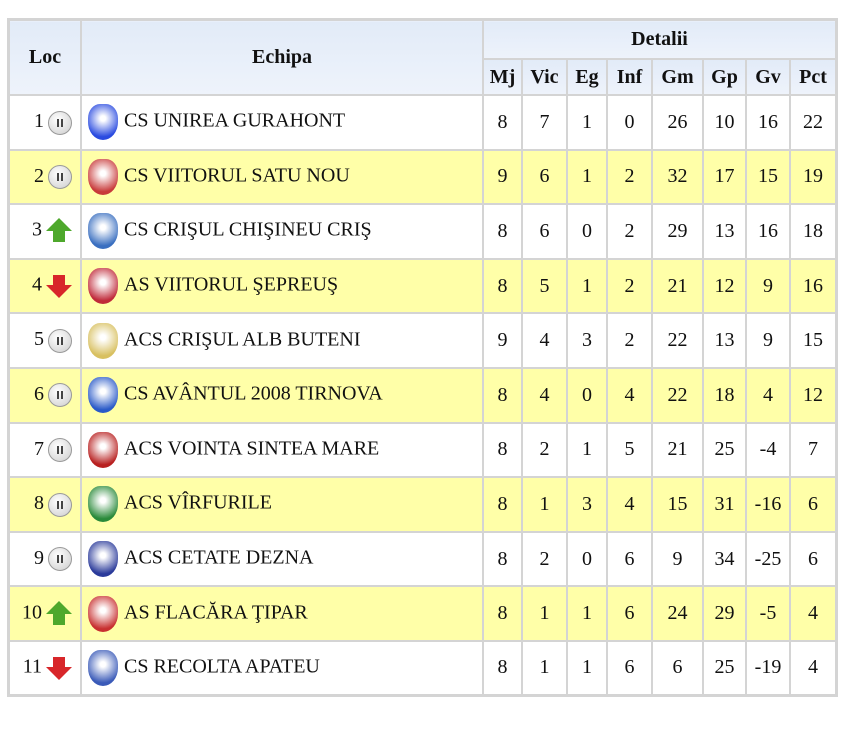  What do you see at coordinates (59, 668) in the screenshot?
I see `arrow-down-icon` at bounding box center [59, 668].